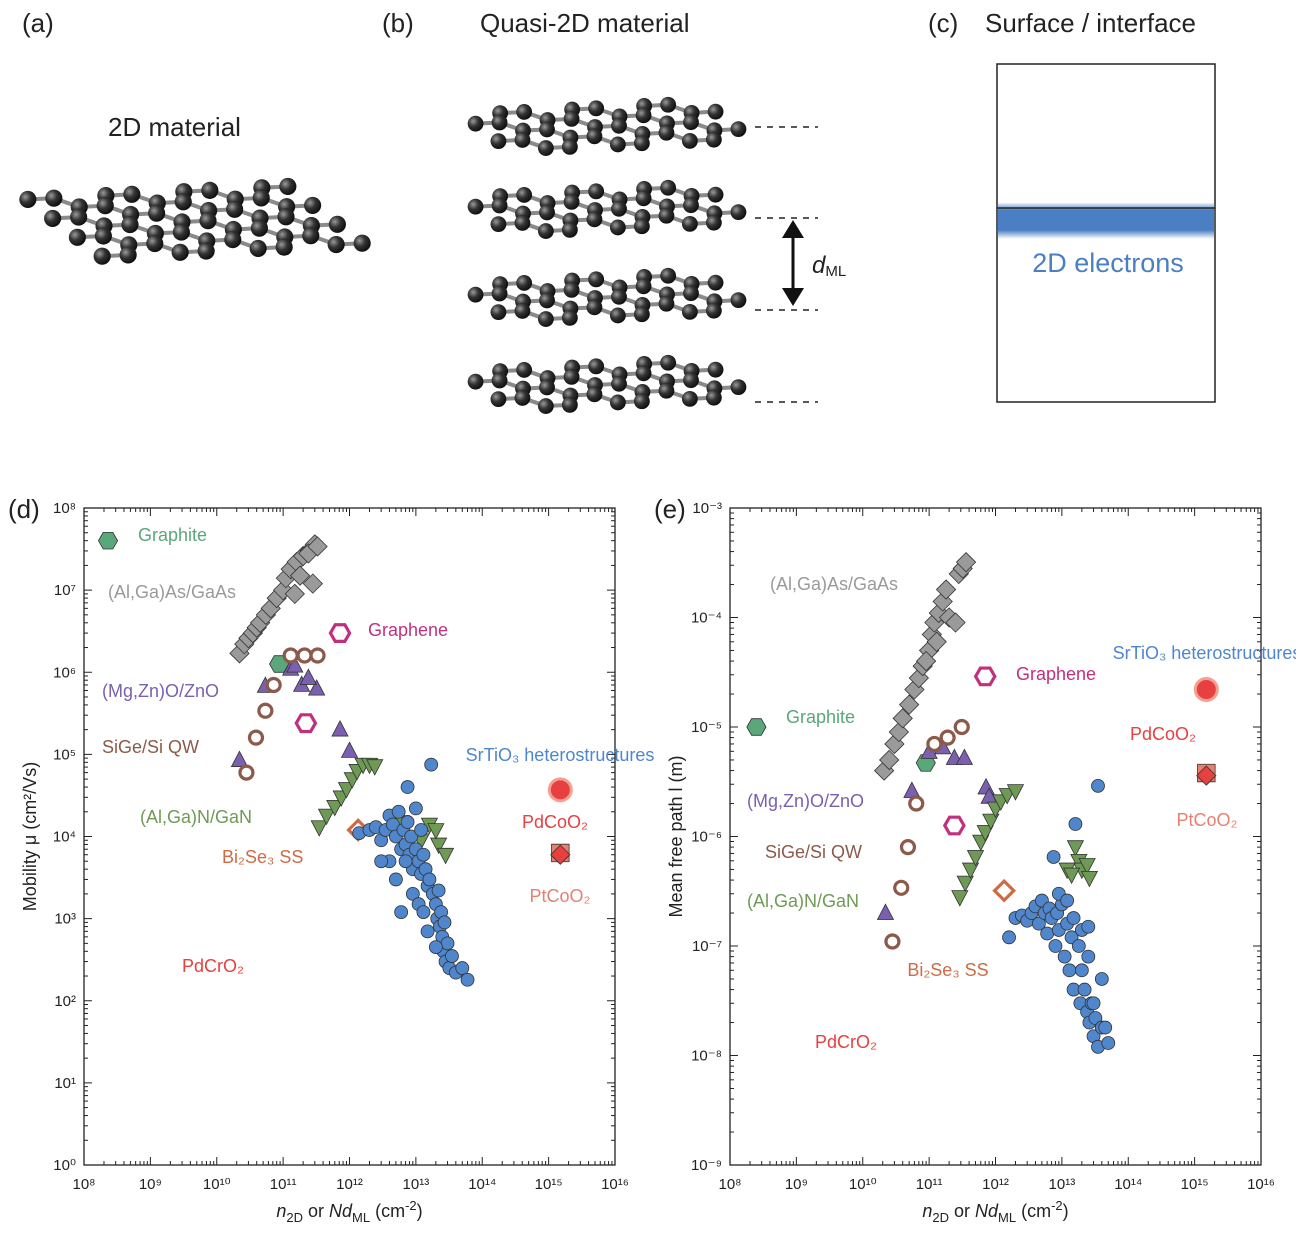  I want to click on series-label: (Mg,Zn)O/ZnO, so click(160, 691).